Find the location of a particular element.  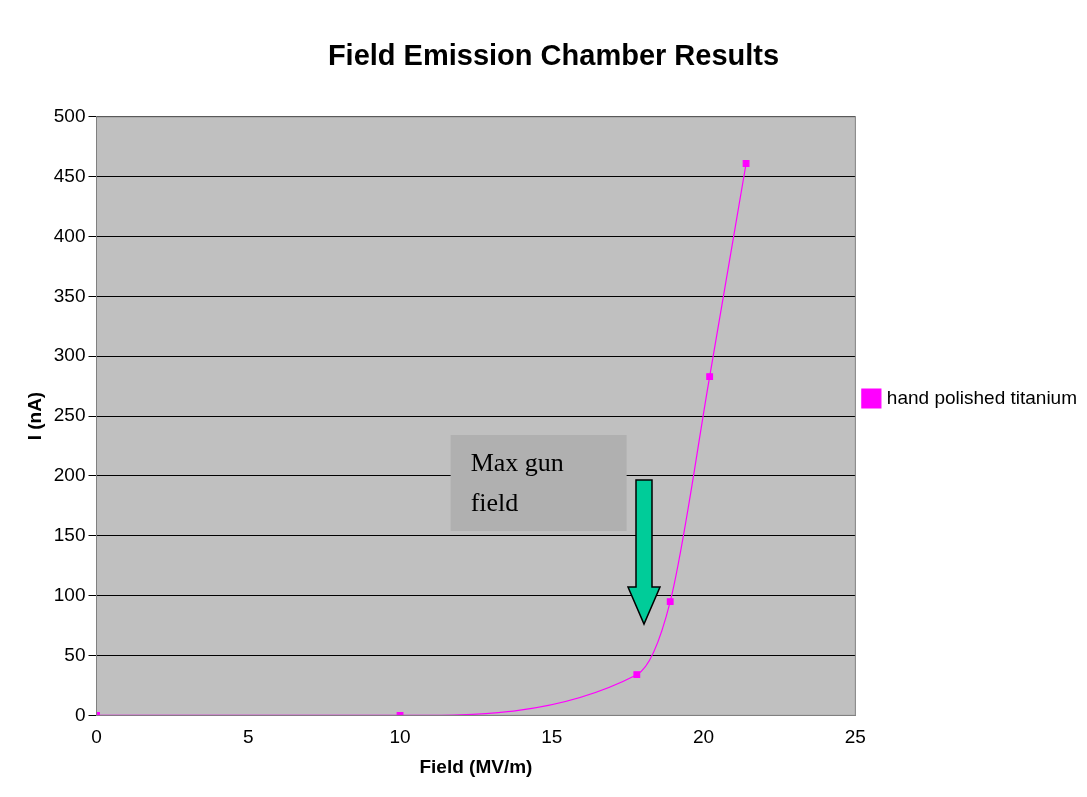

y-tick-label: 350 is located at coordinates (69, 295).